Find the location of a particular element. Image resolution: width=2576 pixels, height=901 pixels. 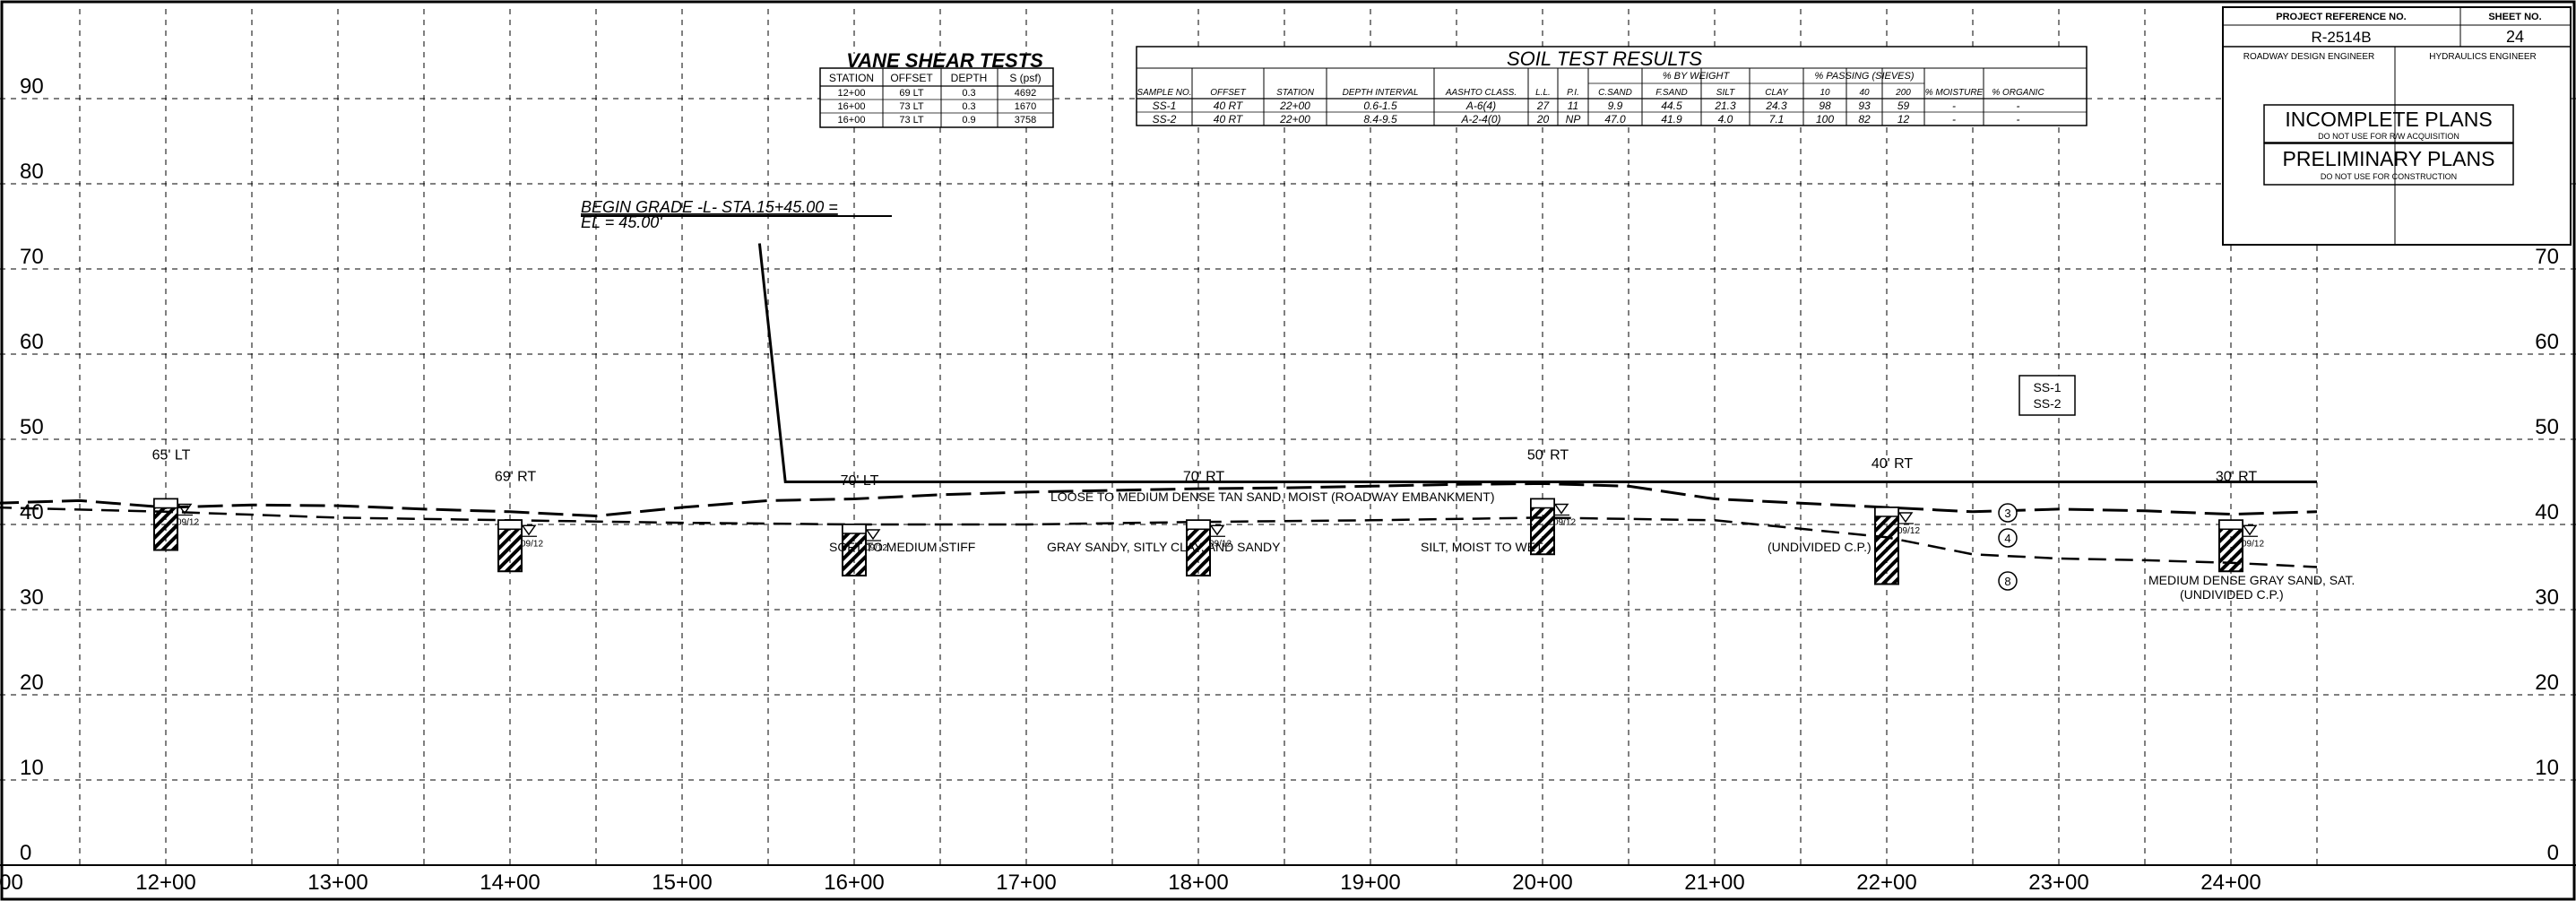

borehole: 09/12 65' LT is located at coordinates (175, 500).